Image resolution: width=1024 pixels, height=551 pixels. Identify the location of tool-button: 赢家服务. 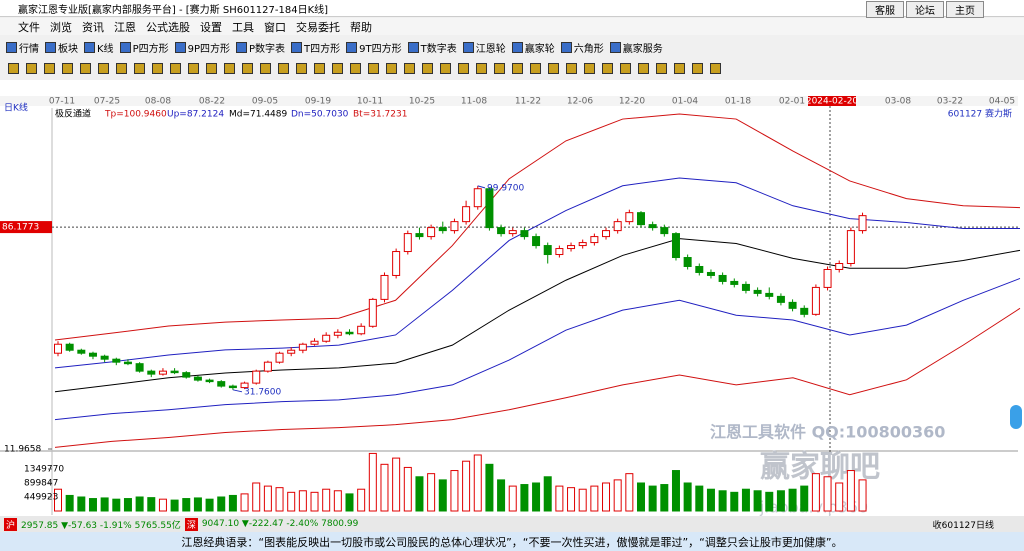
(636, 47).